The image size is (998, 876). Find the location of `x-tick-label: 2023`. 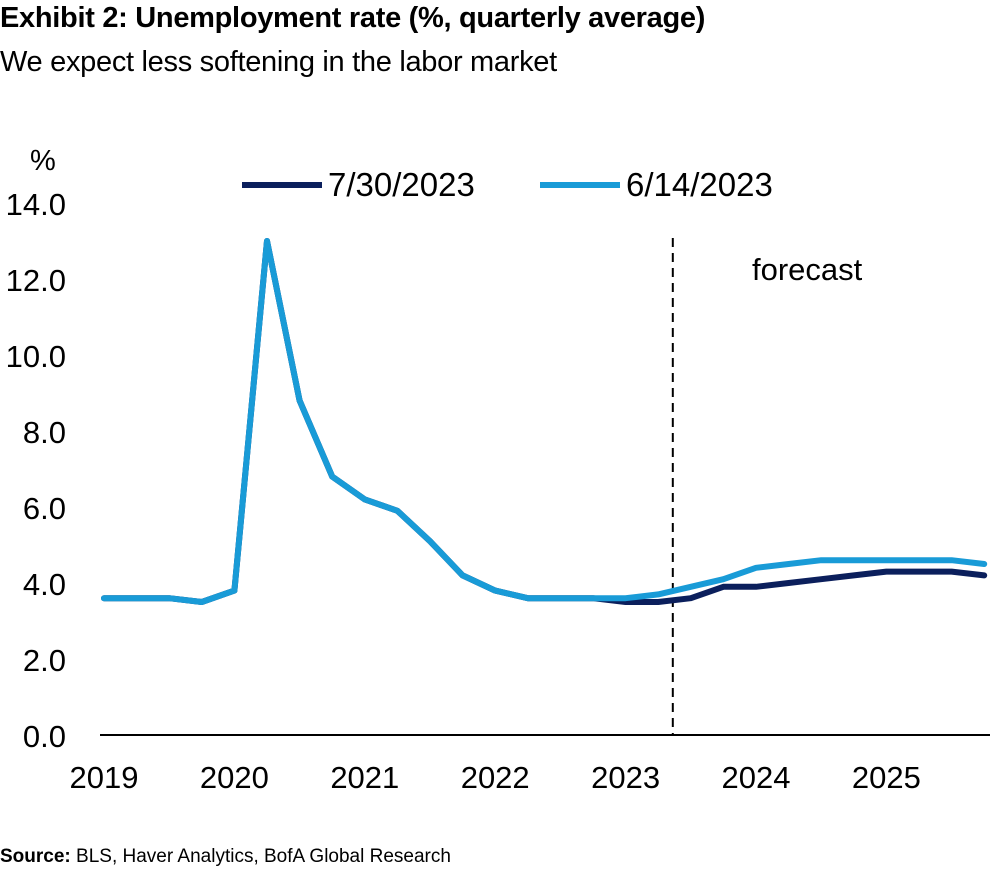

x-tick-label: 2023 is located at coordinates (625, 777).